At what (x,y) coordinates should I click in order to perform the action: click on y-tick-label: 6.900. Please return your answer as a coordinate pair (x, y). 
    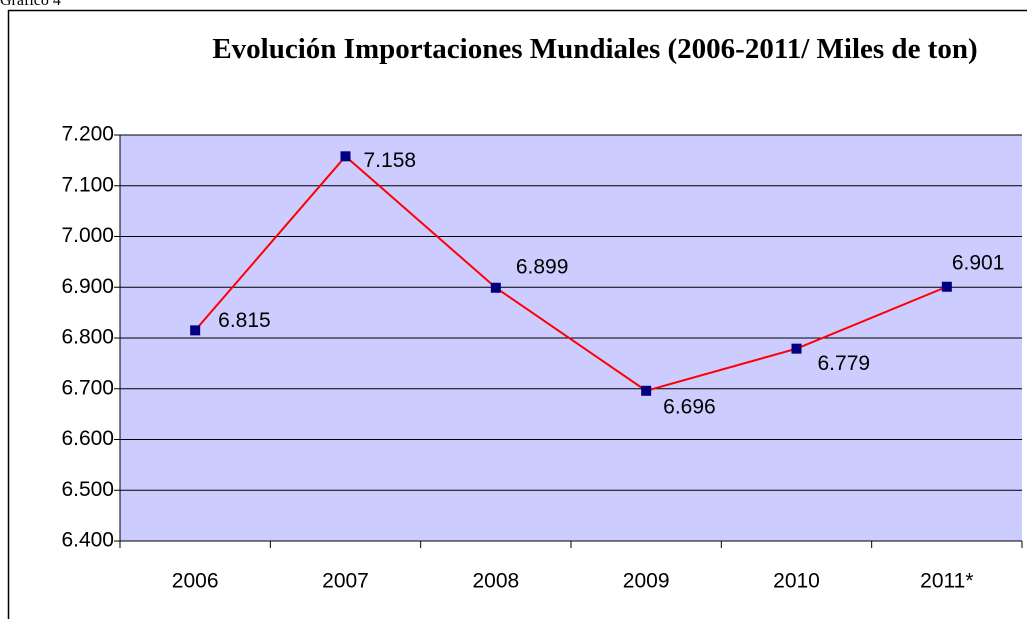
    Looking at the image, I should click on (87, 286).